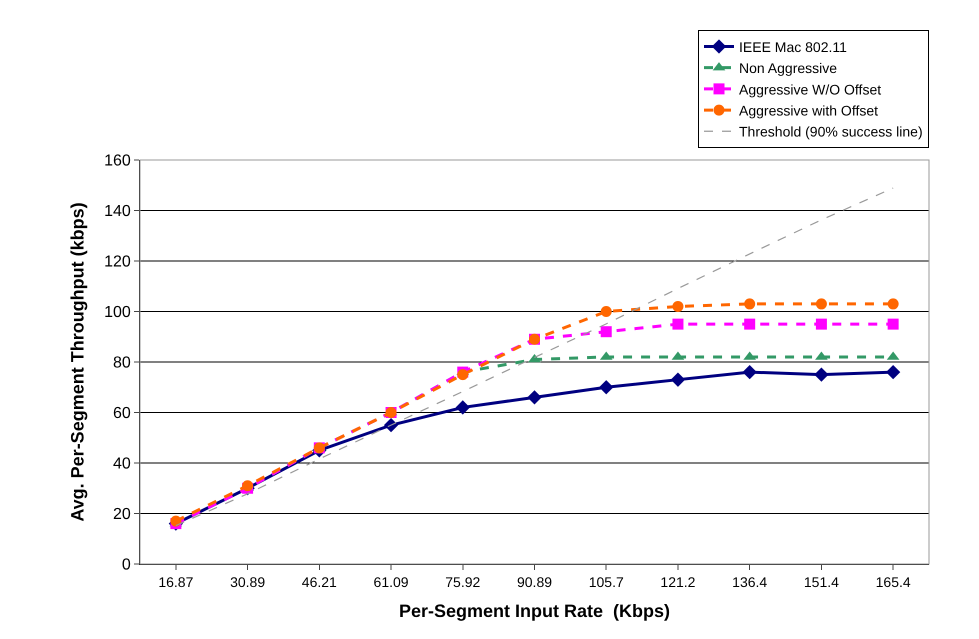  Describe the element at coordinates (122, 515) in the screenshot. I see `y-tick-label: 20` at that location.